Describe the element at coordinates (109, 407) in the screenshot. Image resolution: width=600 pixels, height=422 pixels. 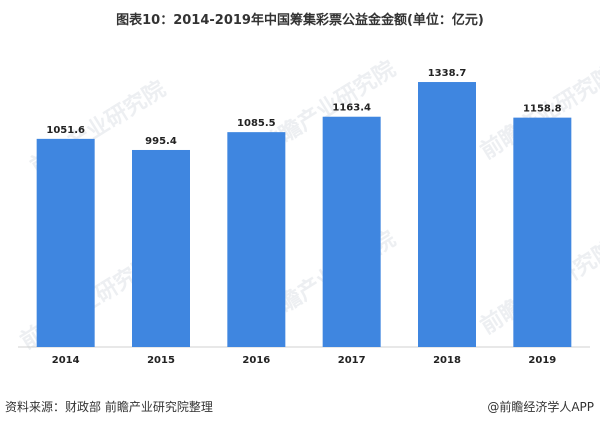
I see `source-note: 资料来源：财政部 前瞻产业研究院整理` at that location.